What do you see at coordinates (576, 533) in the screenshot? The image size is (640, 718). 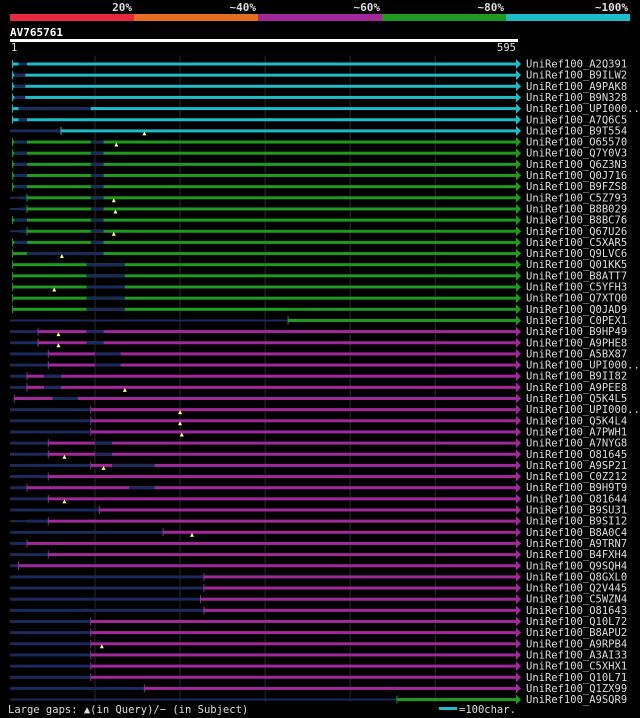 I see `hit-label: UniRef100_B8A0C4` at bounding box center [576, 533].